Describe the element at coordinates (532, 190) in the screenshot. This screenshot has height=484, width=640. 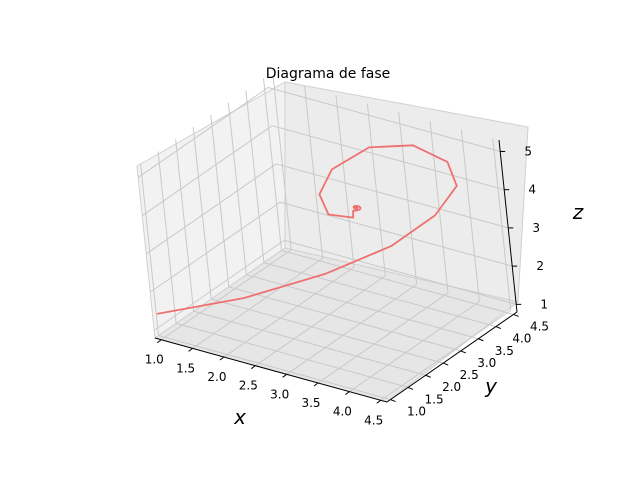
I see `z-tick-label: 4` at that location.